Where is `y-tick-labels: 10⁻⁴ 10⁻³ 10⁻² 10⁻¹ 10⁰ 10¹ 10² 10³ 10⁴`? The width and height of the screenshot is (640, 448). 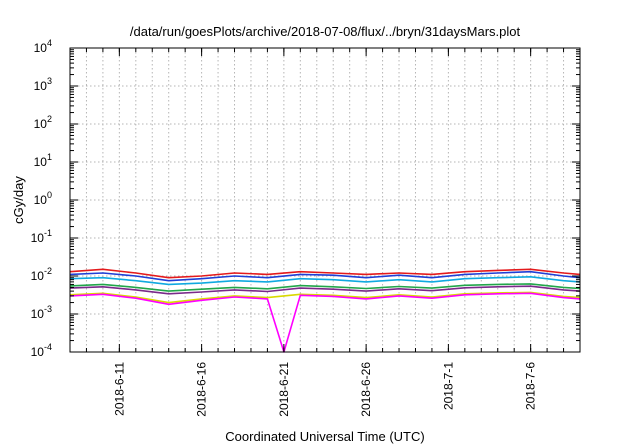 y-tick-labels: 10⁻⁴ 10⁻³ 10⁻² 10⁻¹ 10⁰ 10¹ 10² 10³ 10⁴ is located at coordinates (41, 198).